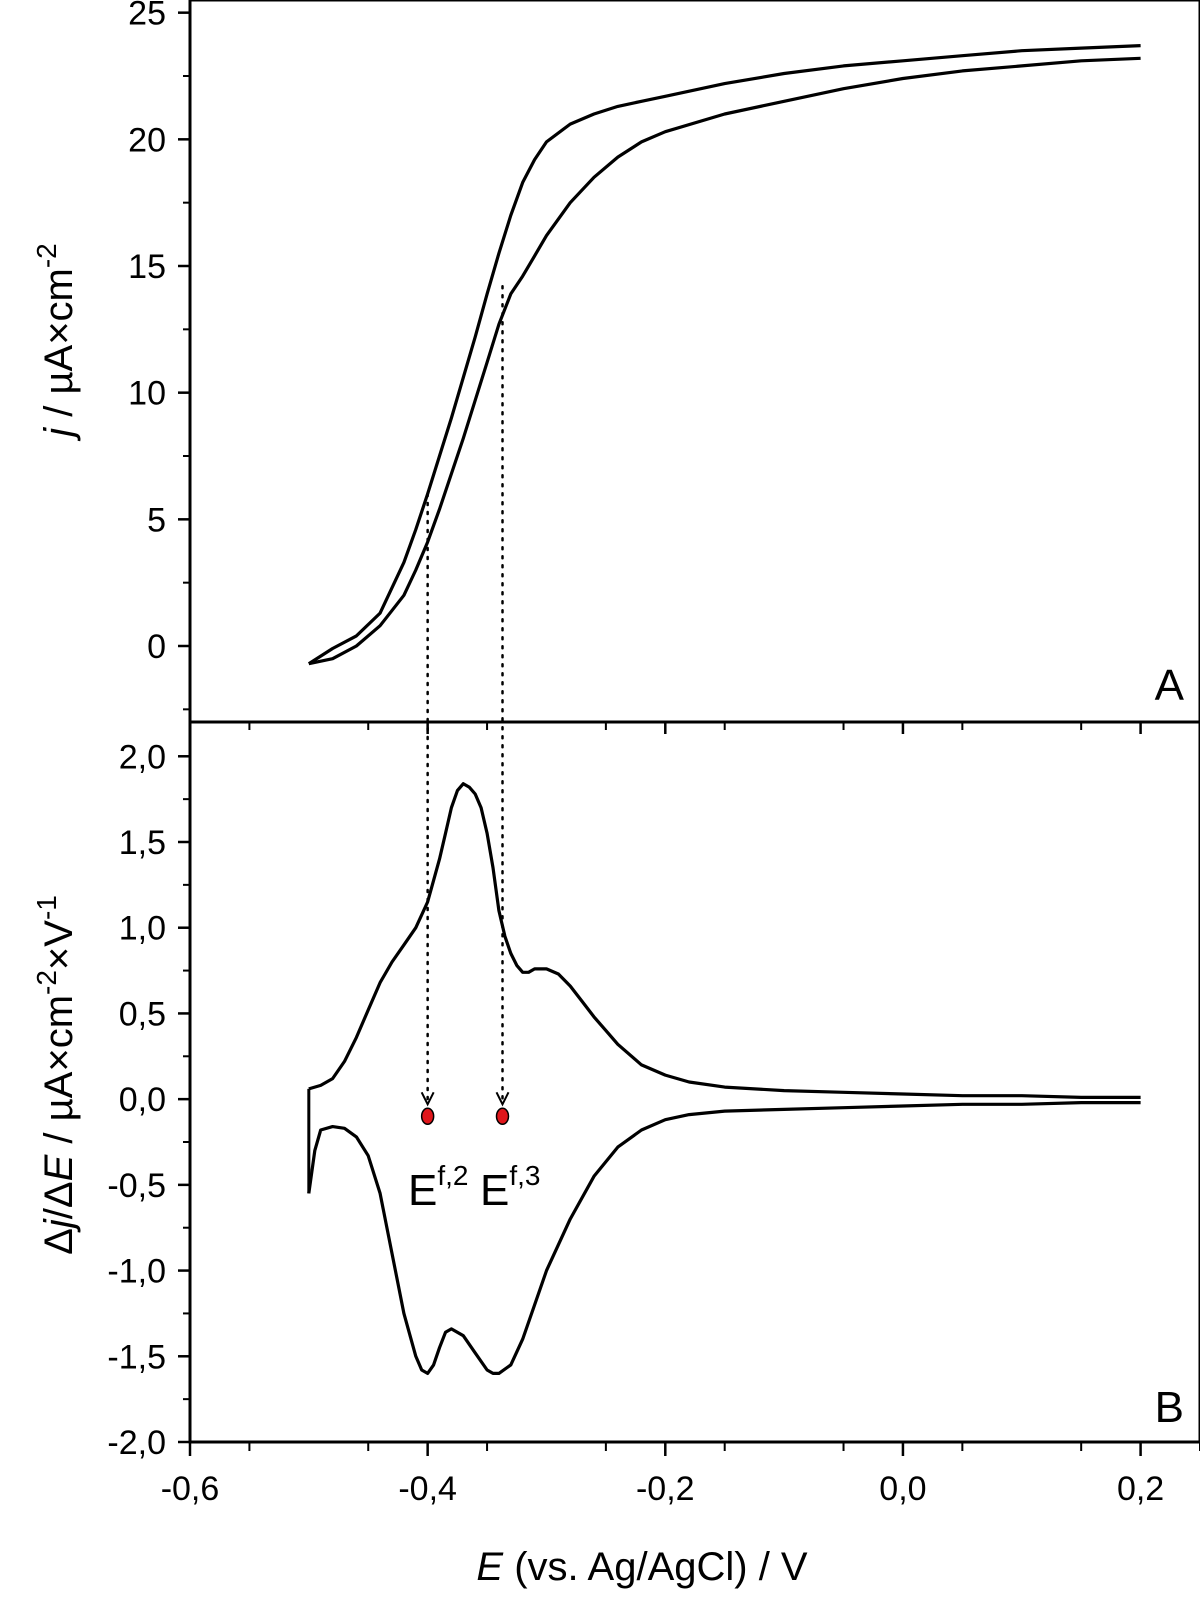 This screenshot has width=1200, height=1600. I want to click on x-tick-label: -0,6, so click(190, 1489).